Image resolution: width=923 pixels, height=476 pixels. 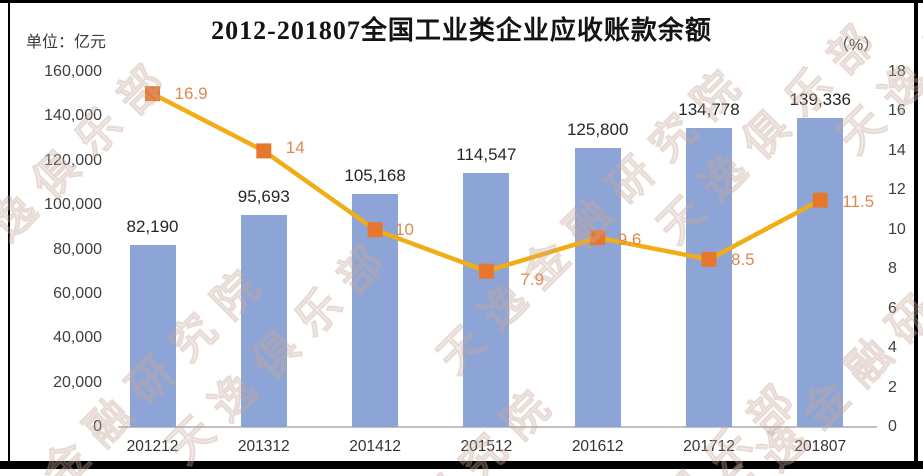 What do you see at coordinates (9, 232) in the screenshot?
I see `frame-border-left` at bounding box center [9, 232].